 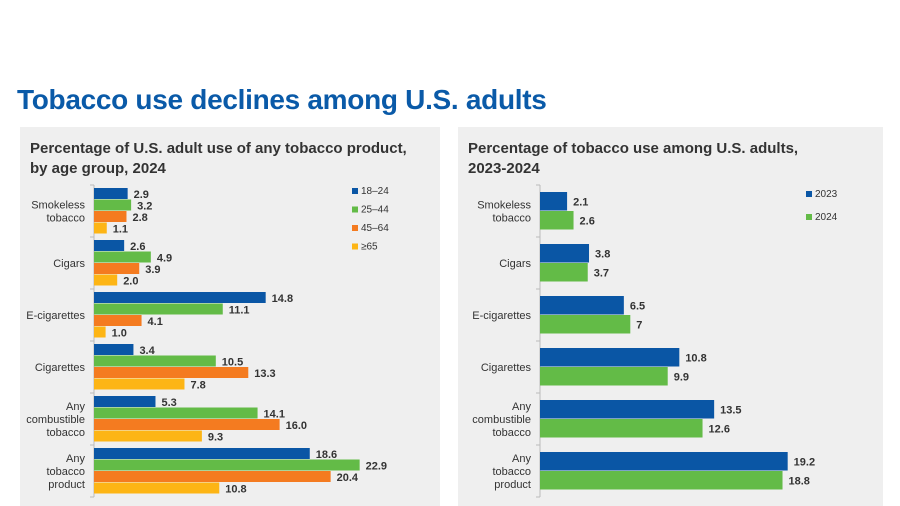 I want to click on legend-label: 18–24, so click(x=375, y=191).